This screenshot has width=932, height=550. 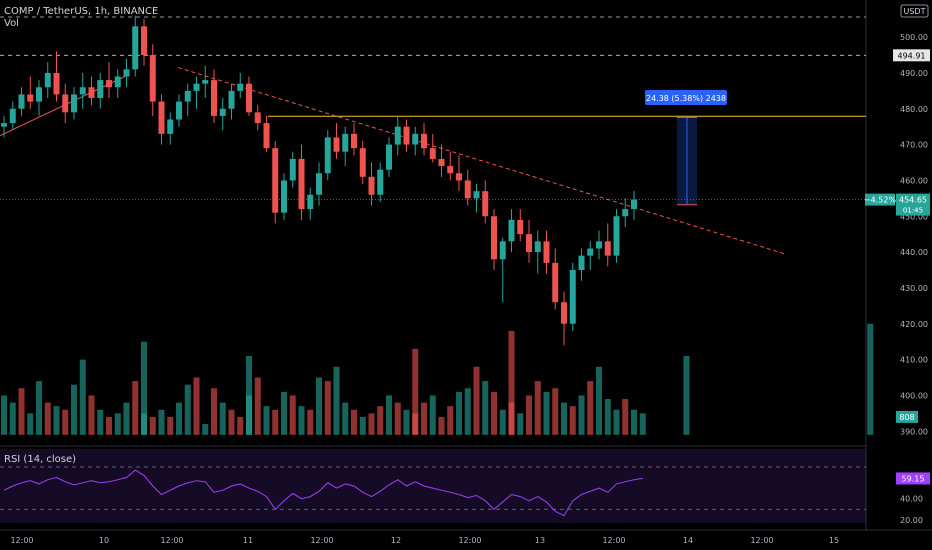 What do you see at coordinates (911, 55) in the screenshot?
I see `high-level-badge` at bounding box center [911, 55].